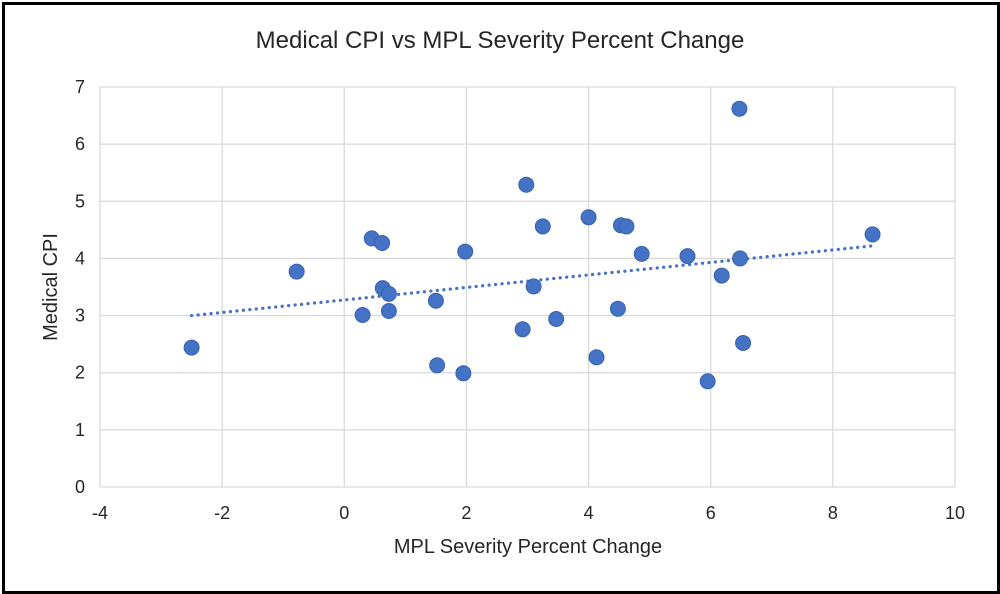 This screenshot has height=594, width=1000. I want to click on x-tick-label: -4, so click(100, 513).